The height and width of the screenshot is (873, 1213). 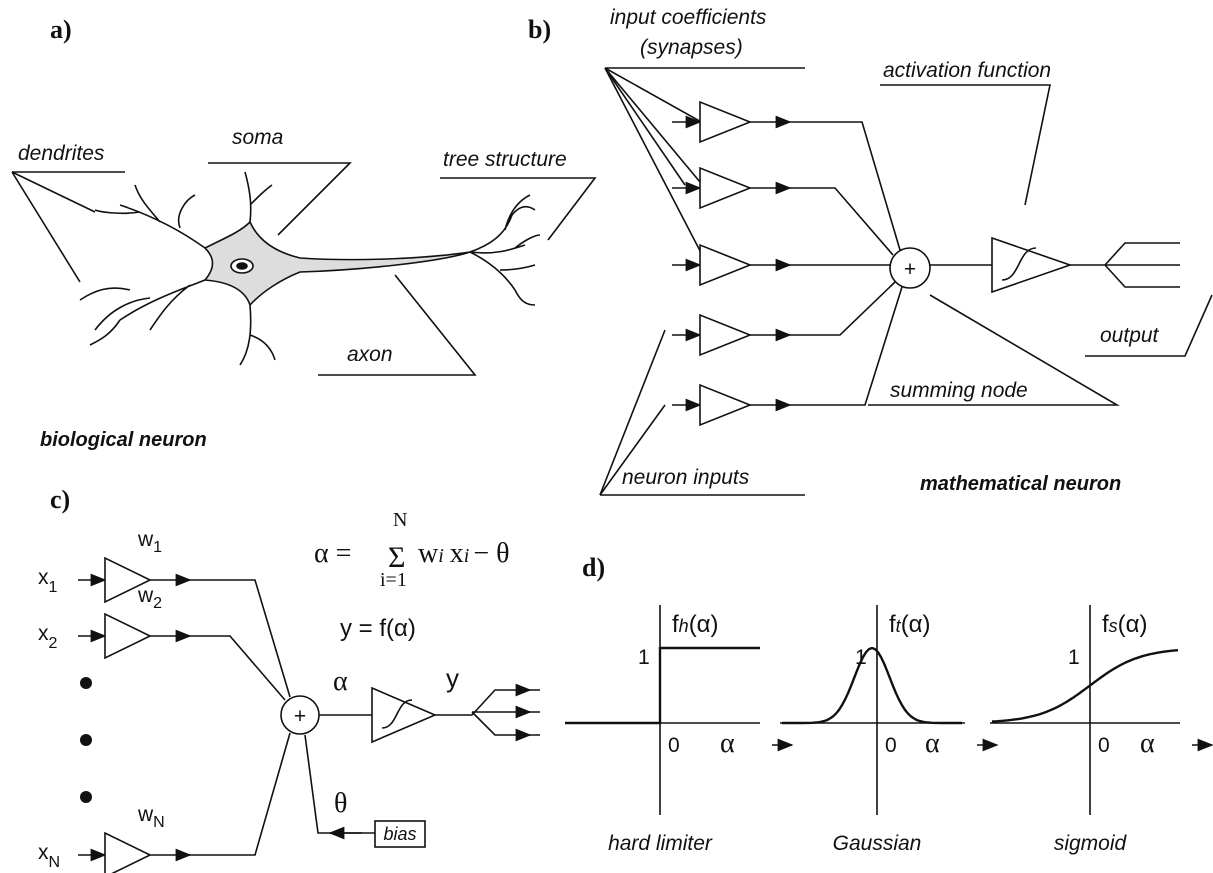 I want to click on sum-lower: i=1, so click(x=393, y=580).